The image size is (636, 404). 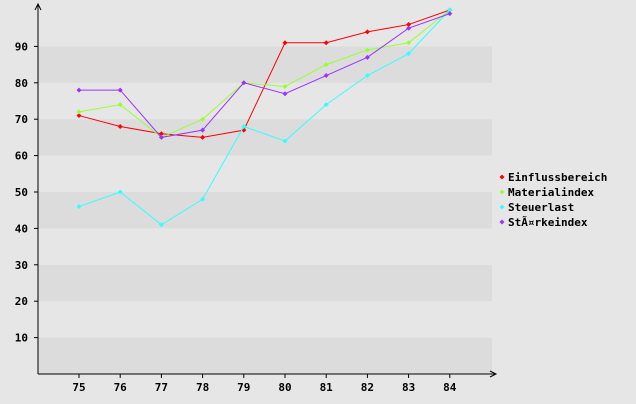 What do you see at coordinates (264, 384) in the screenshot?
I see `x-axis-ticks: 75 76 77 78 79 80 81 82 83 84` at bounding box center [264, 384].